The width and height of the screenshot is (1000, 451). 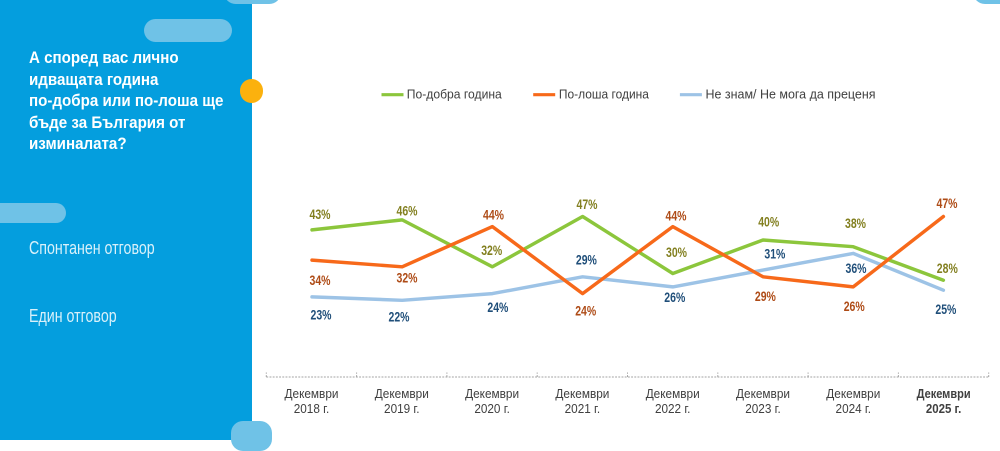 I want to click on svg-text: 43%, so click(x=320, y=214).